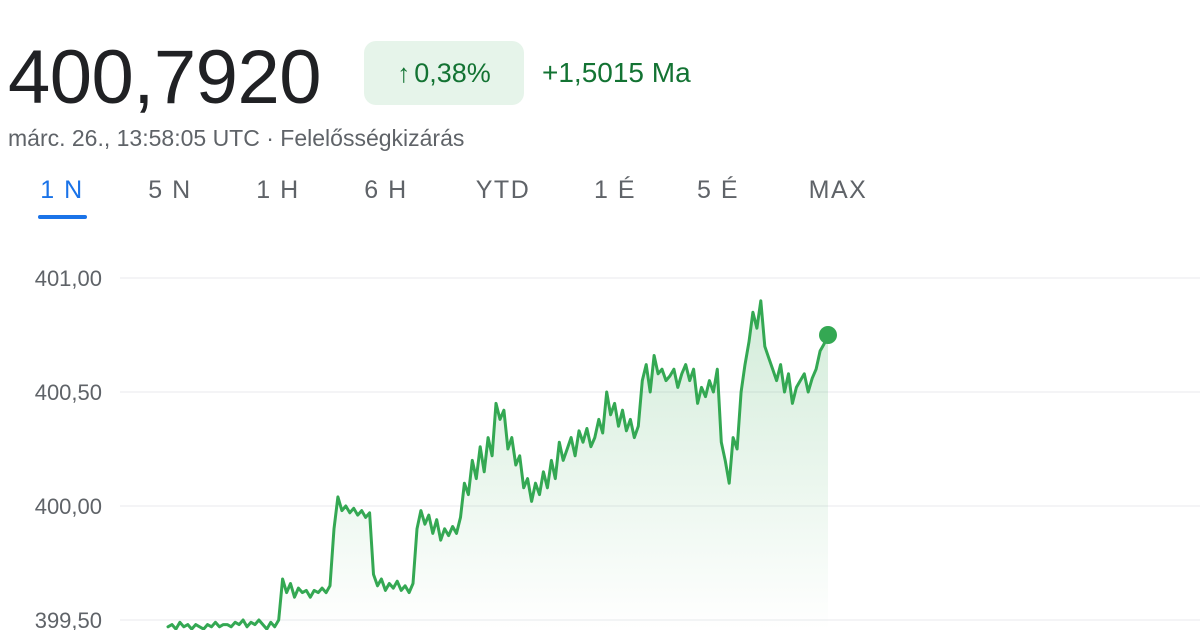 The width and height of the screenshot is (1200, 630). Describe the element at coordinates (615, 190) in the screenshot. I see `tab-1e: 1 É` at that location.